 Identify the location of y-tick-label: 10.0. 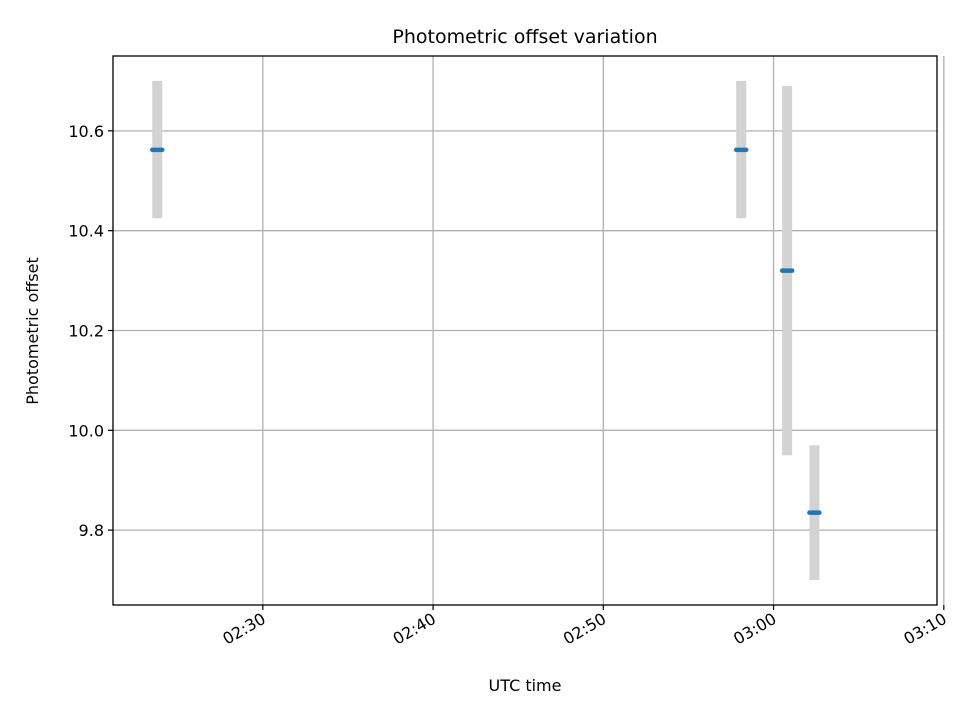
(86, 430).